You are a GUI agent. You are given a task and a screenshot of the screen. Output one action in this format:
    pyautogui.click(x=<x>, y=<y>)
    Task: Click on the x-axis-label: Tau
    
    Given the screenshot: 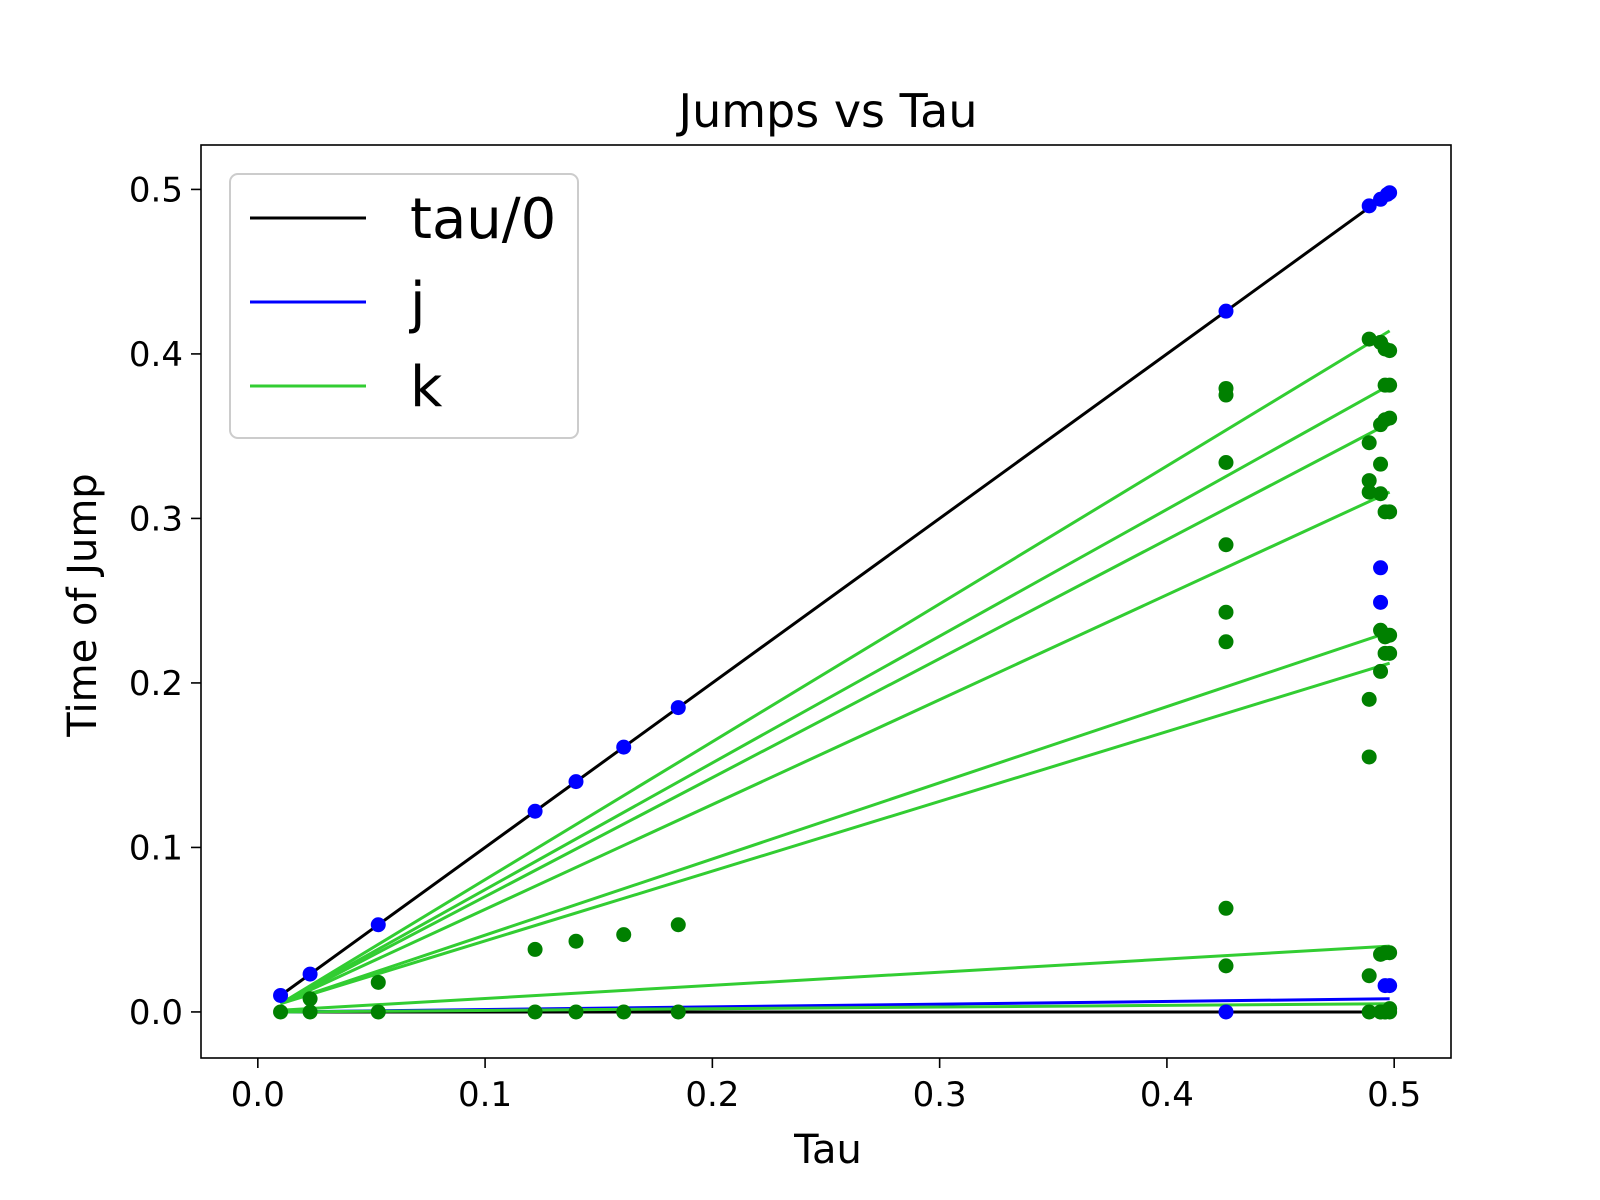 What is the action you would take?
    pyautogui.click(x=827, y=1150)
    